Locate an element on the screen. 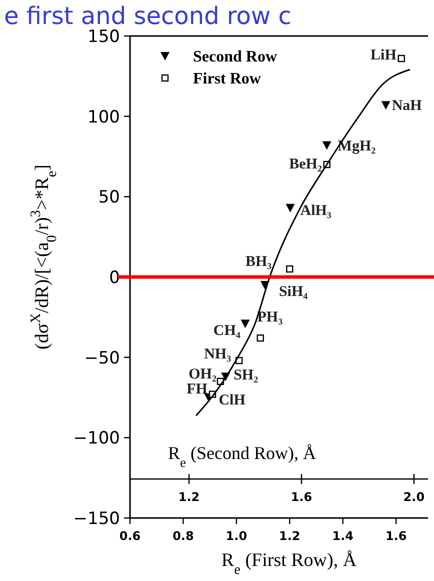 The image size is (434, 581). x-tick-label: 1.0 is located at coordinates (237, 536).